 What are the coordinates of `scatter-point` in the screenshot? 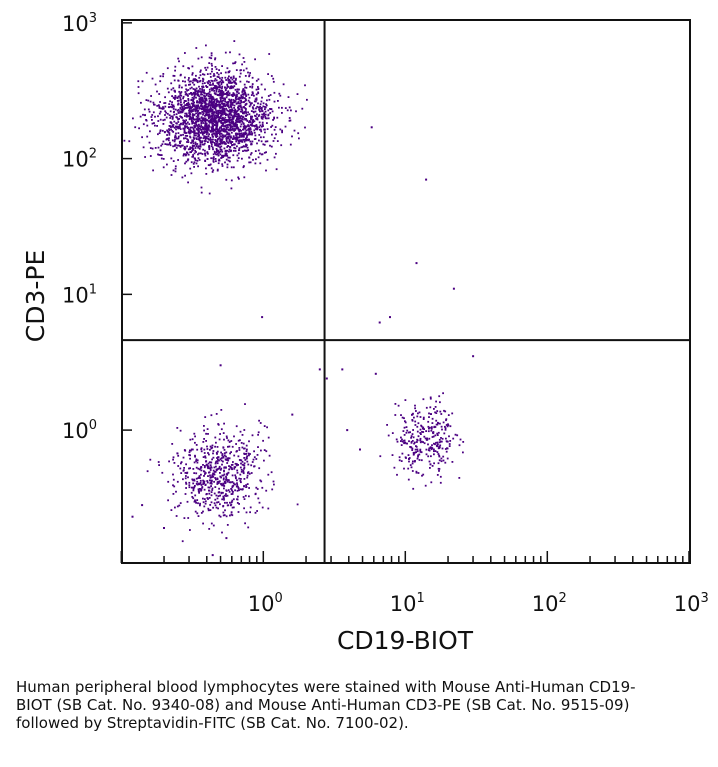 It's located at (319, 369).